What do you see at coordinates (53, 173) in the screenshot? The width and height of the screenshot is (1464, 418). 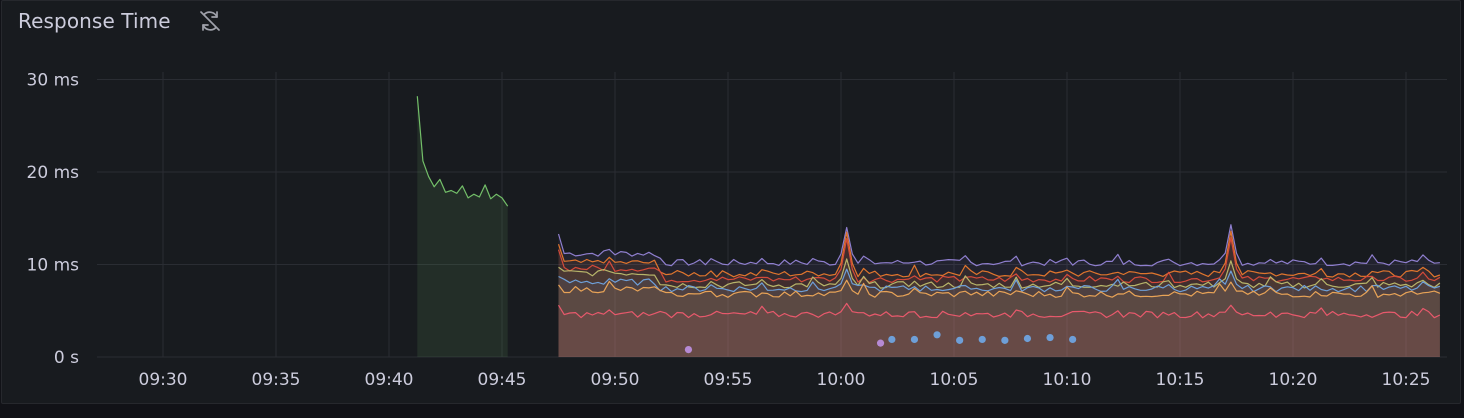 I see `y-tick-label: 20 ms` at bounding box center [53, 173].